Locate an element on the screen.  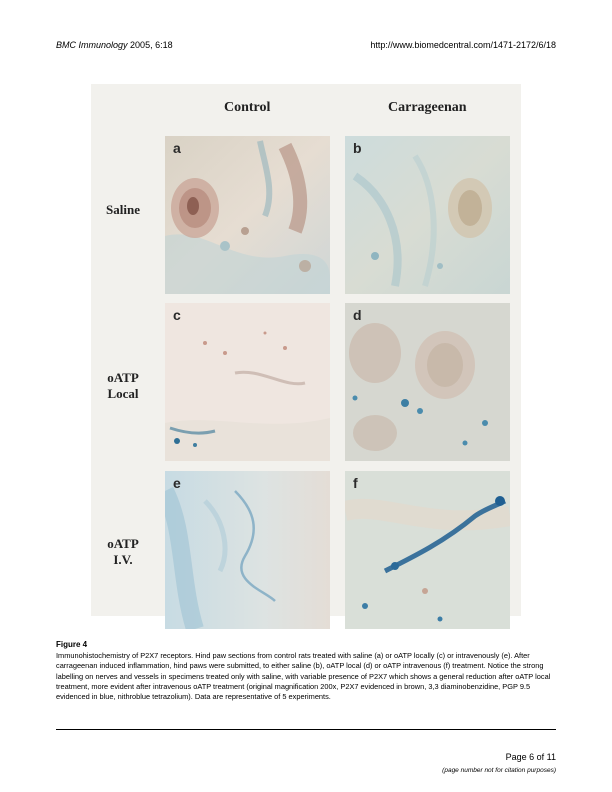
row-label-oatp-iv: oATP I.V. is located at coordinates (123, 551).